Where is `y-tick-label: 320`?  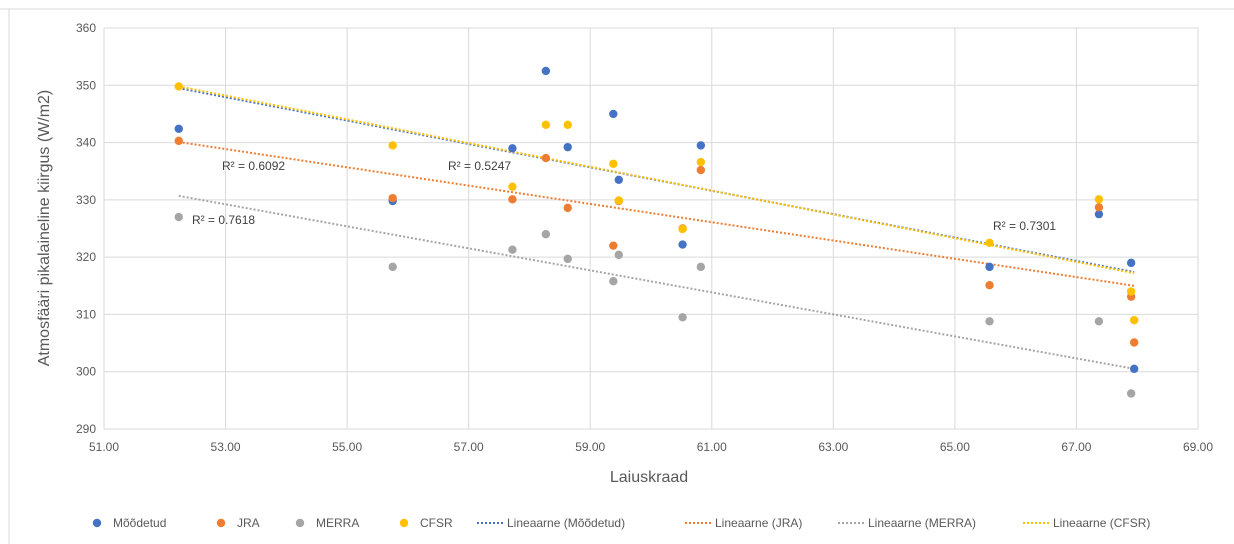 y-tick-label: 320 is located at coordinates (86, 257).